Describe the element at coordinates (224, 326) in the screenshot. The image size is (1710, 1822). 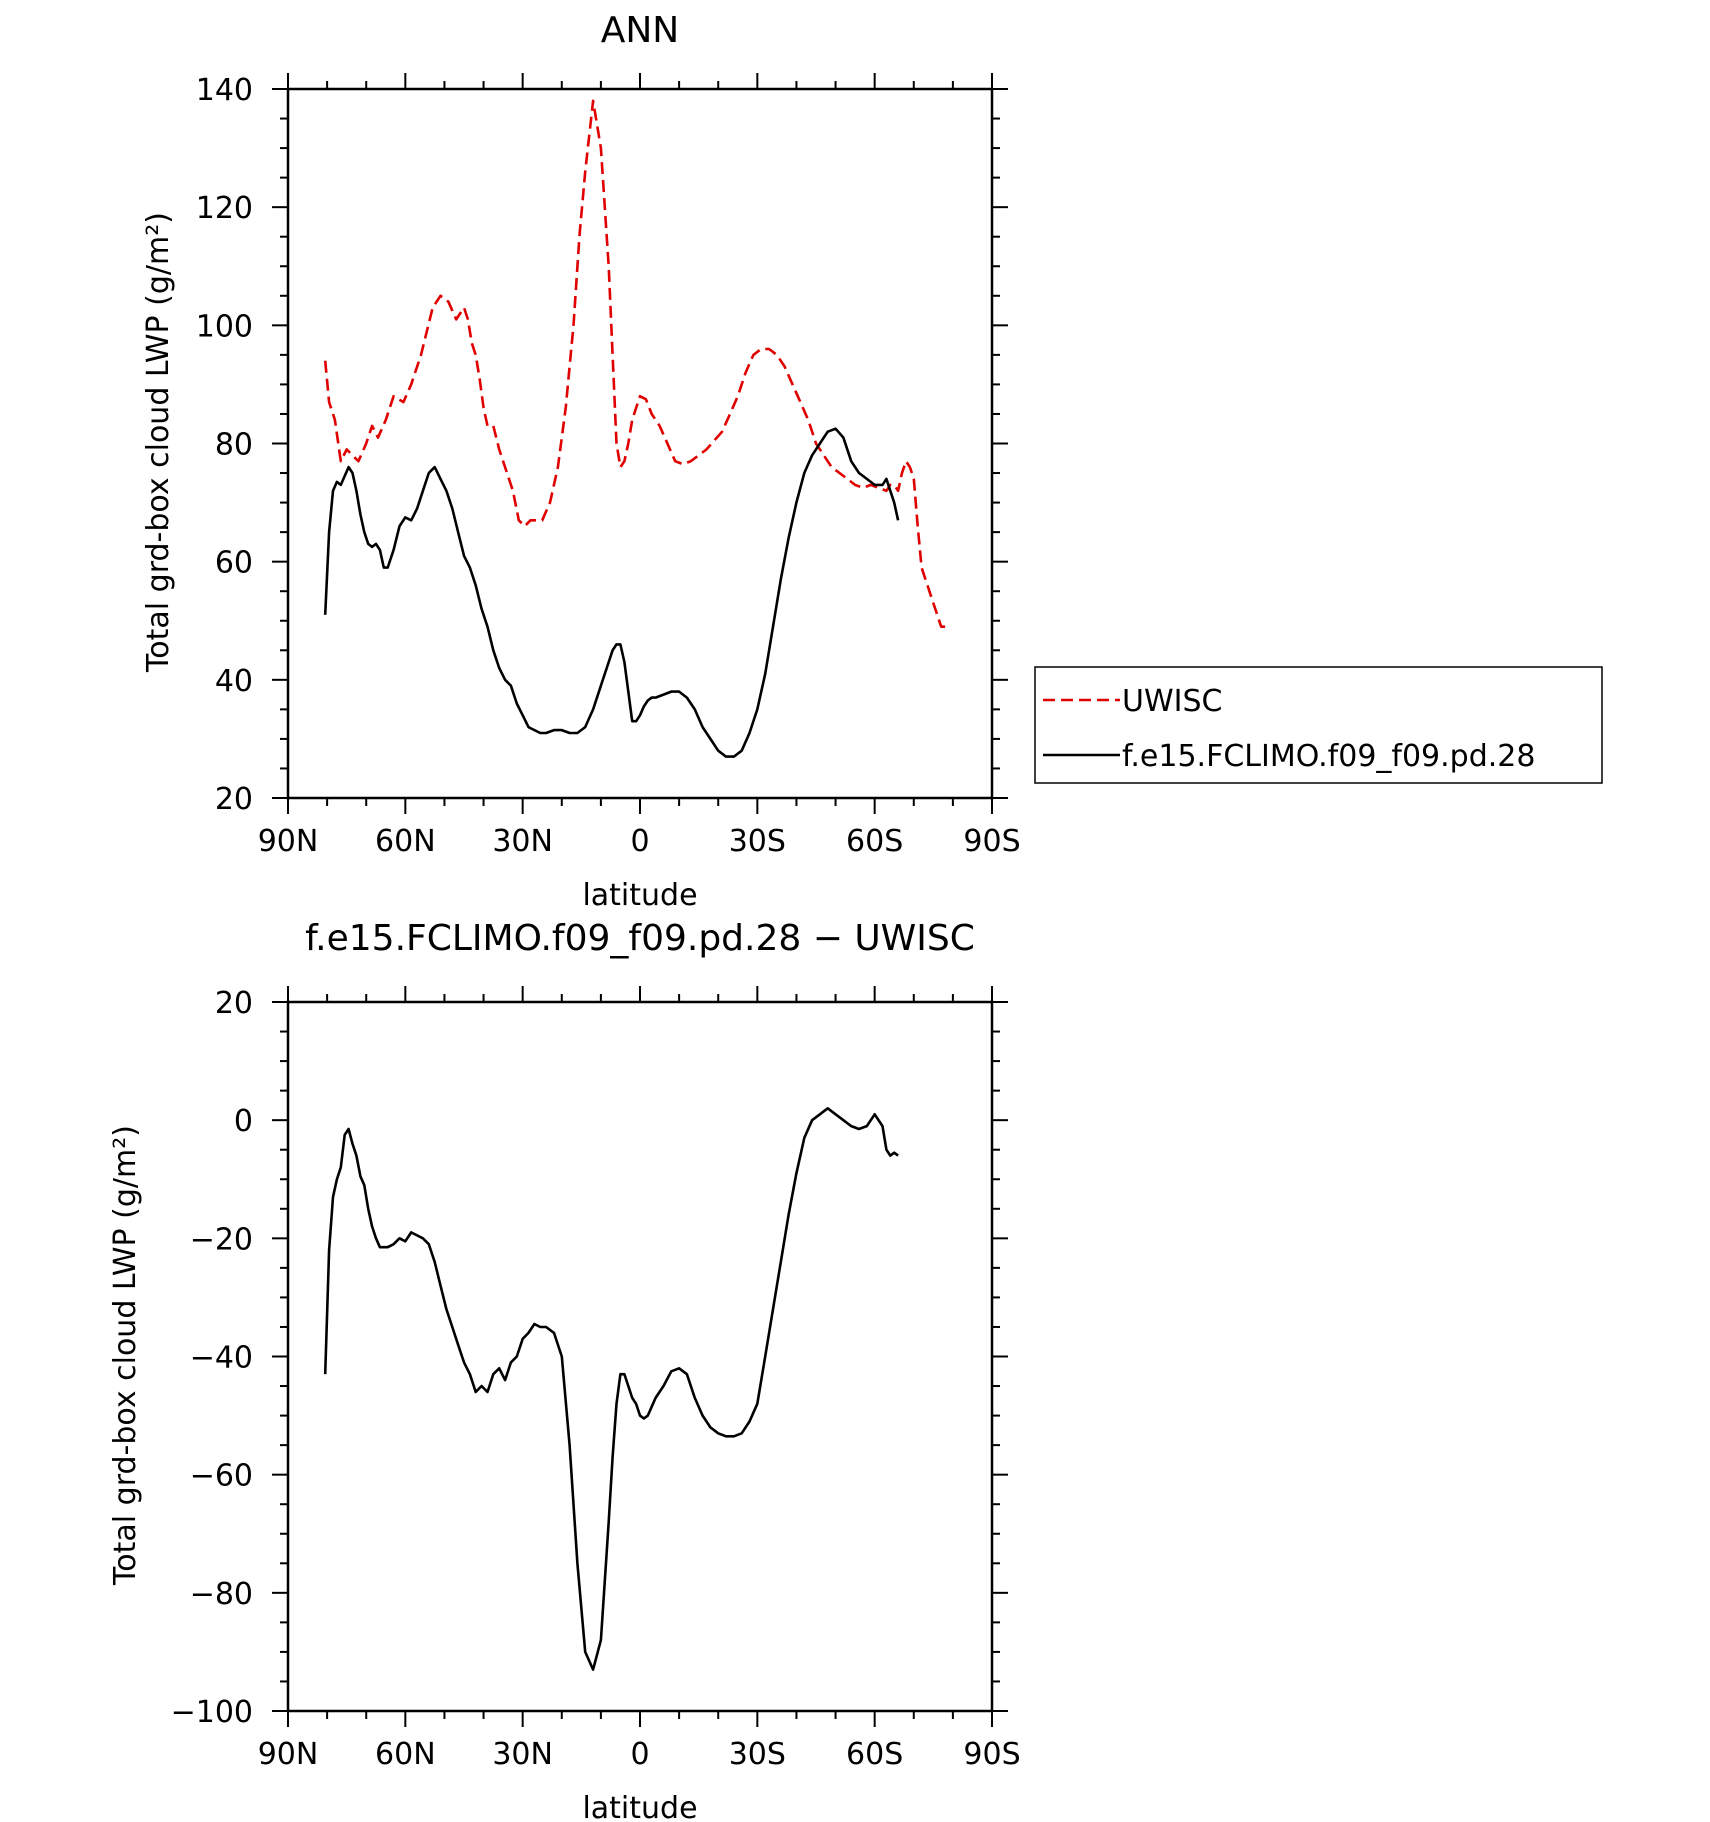
I see `y-tick-label: 100` at that location.